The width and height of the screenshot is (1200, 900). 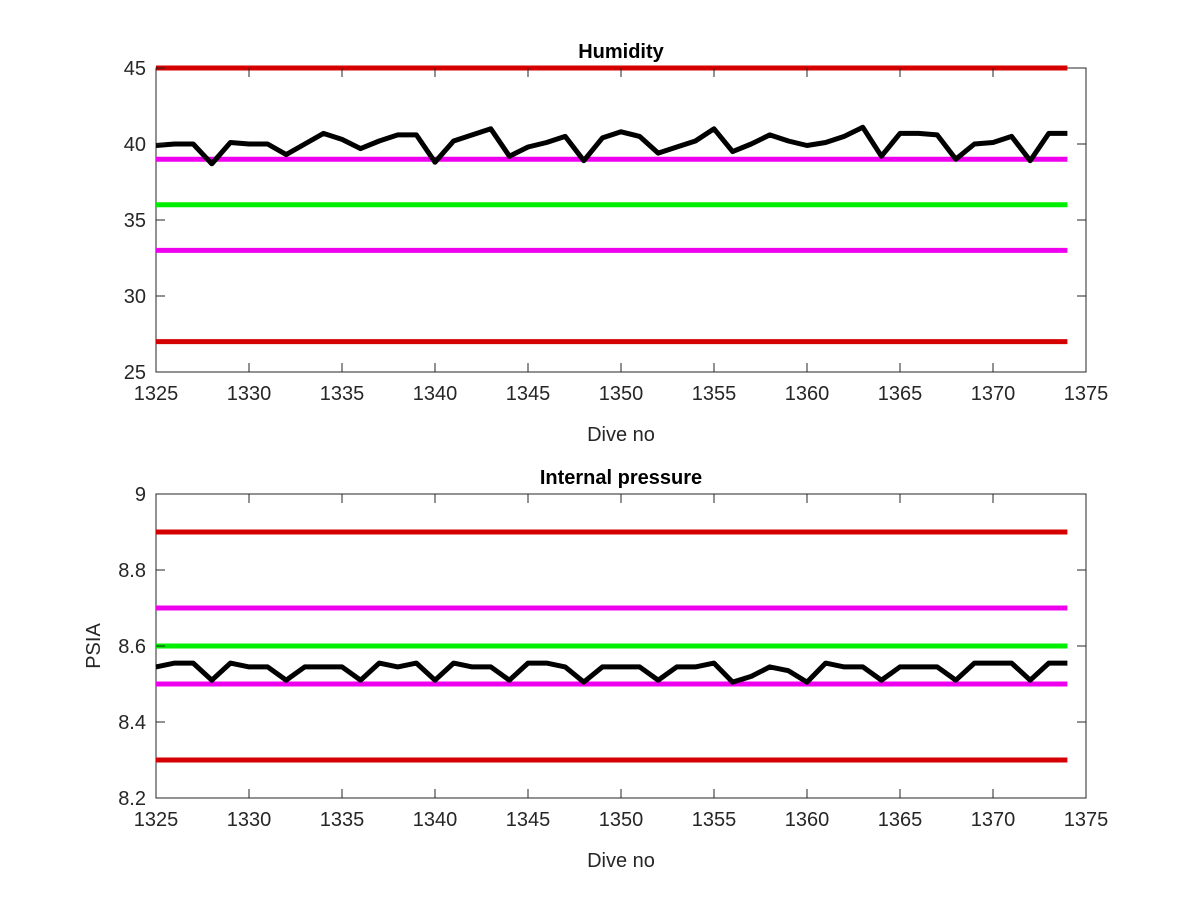 I want to click on pressure-y-axis-label: PSIA, so click(x=94, y=646).